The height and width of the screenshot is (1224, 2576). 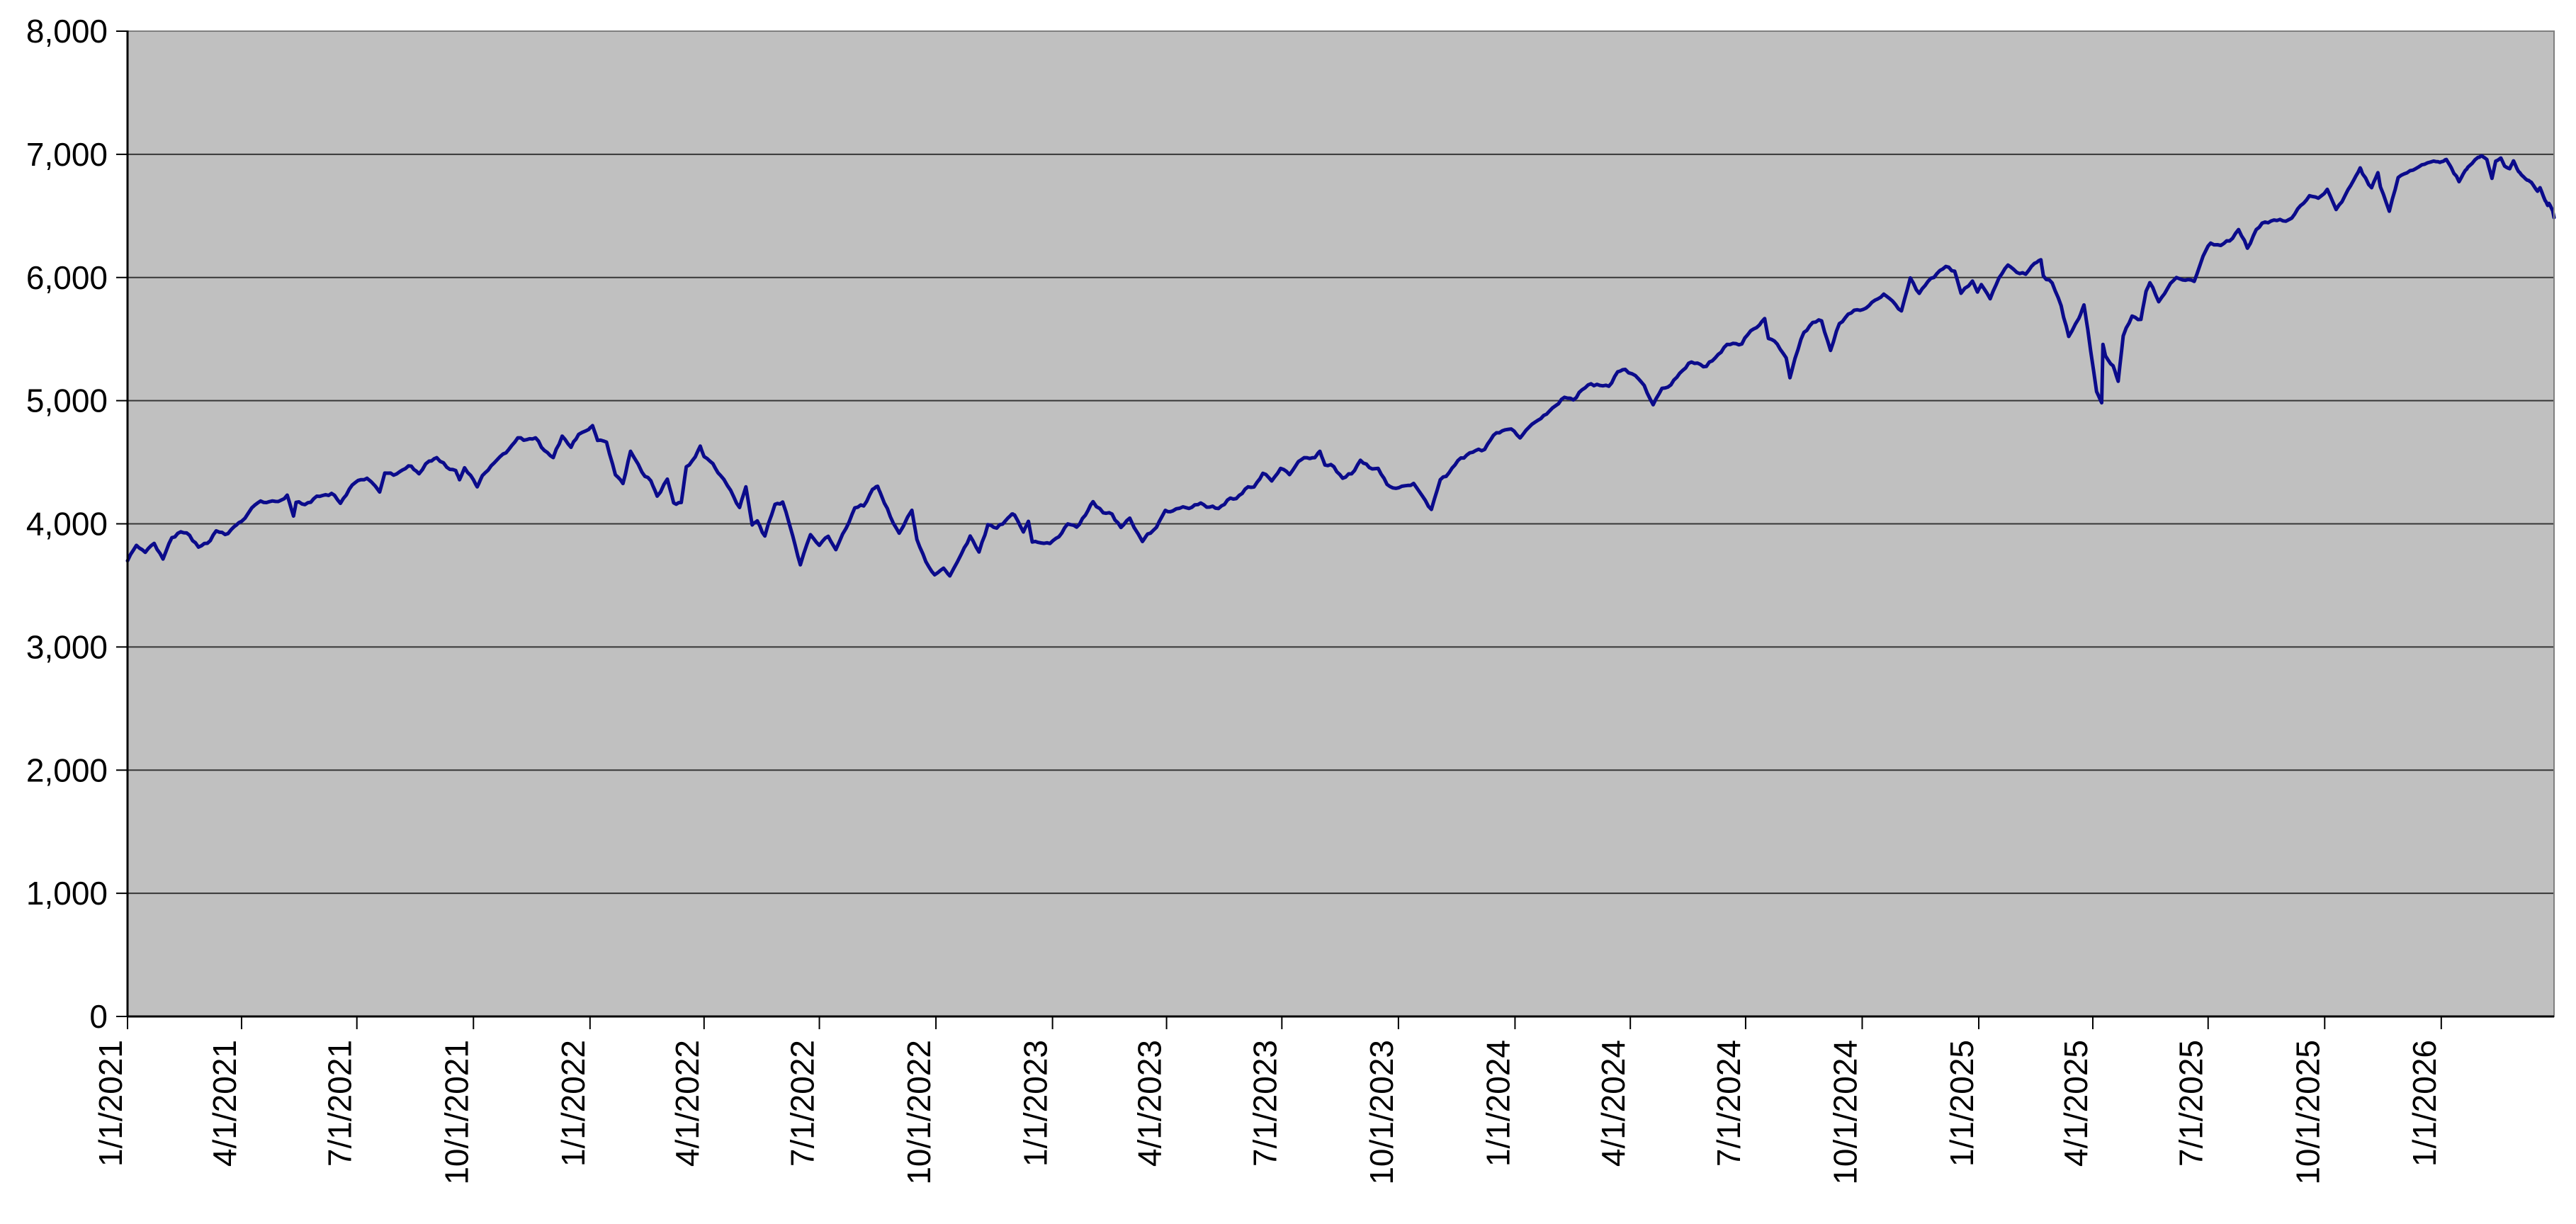 I want to click on x-tick-label: 10/1/2023, so click(x=1381, y=1113).